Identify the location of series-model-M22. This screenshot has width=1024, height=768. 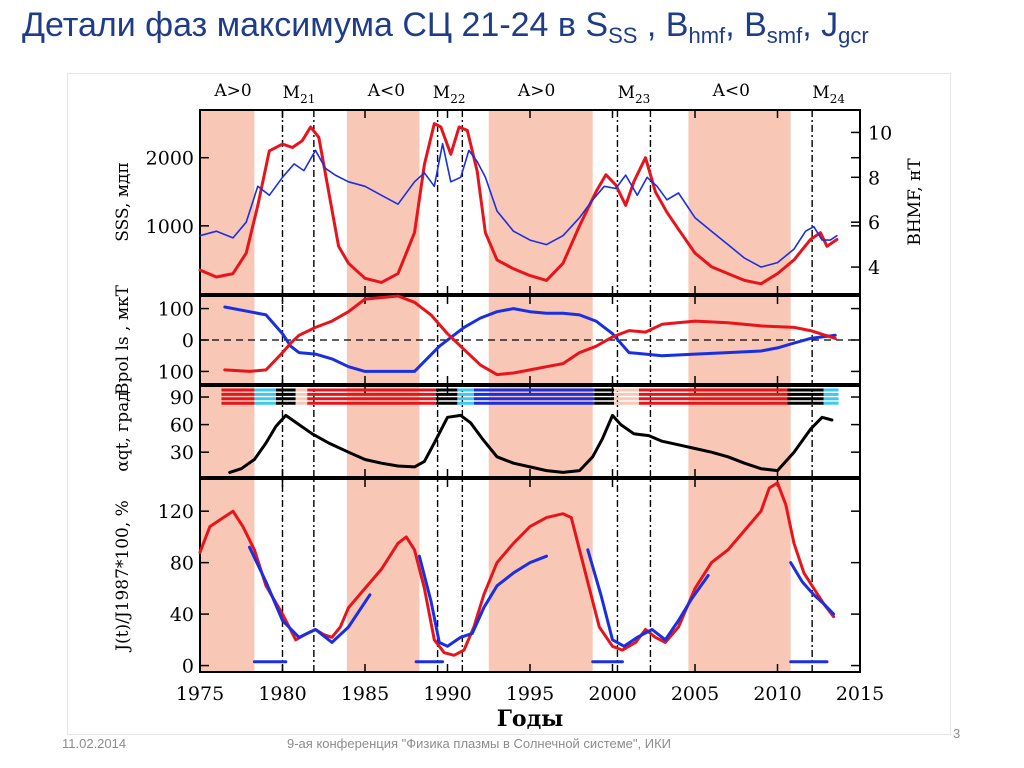
(482, 601).